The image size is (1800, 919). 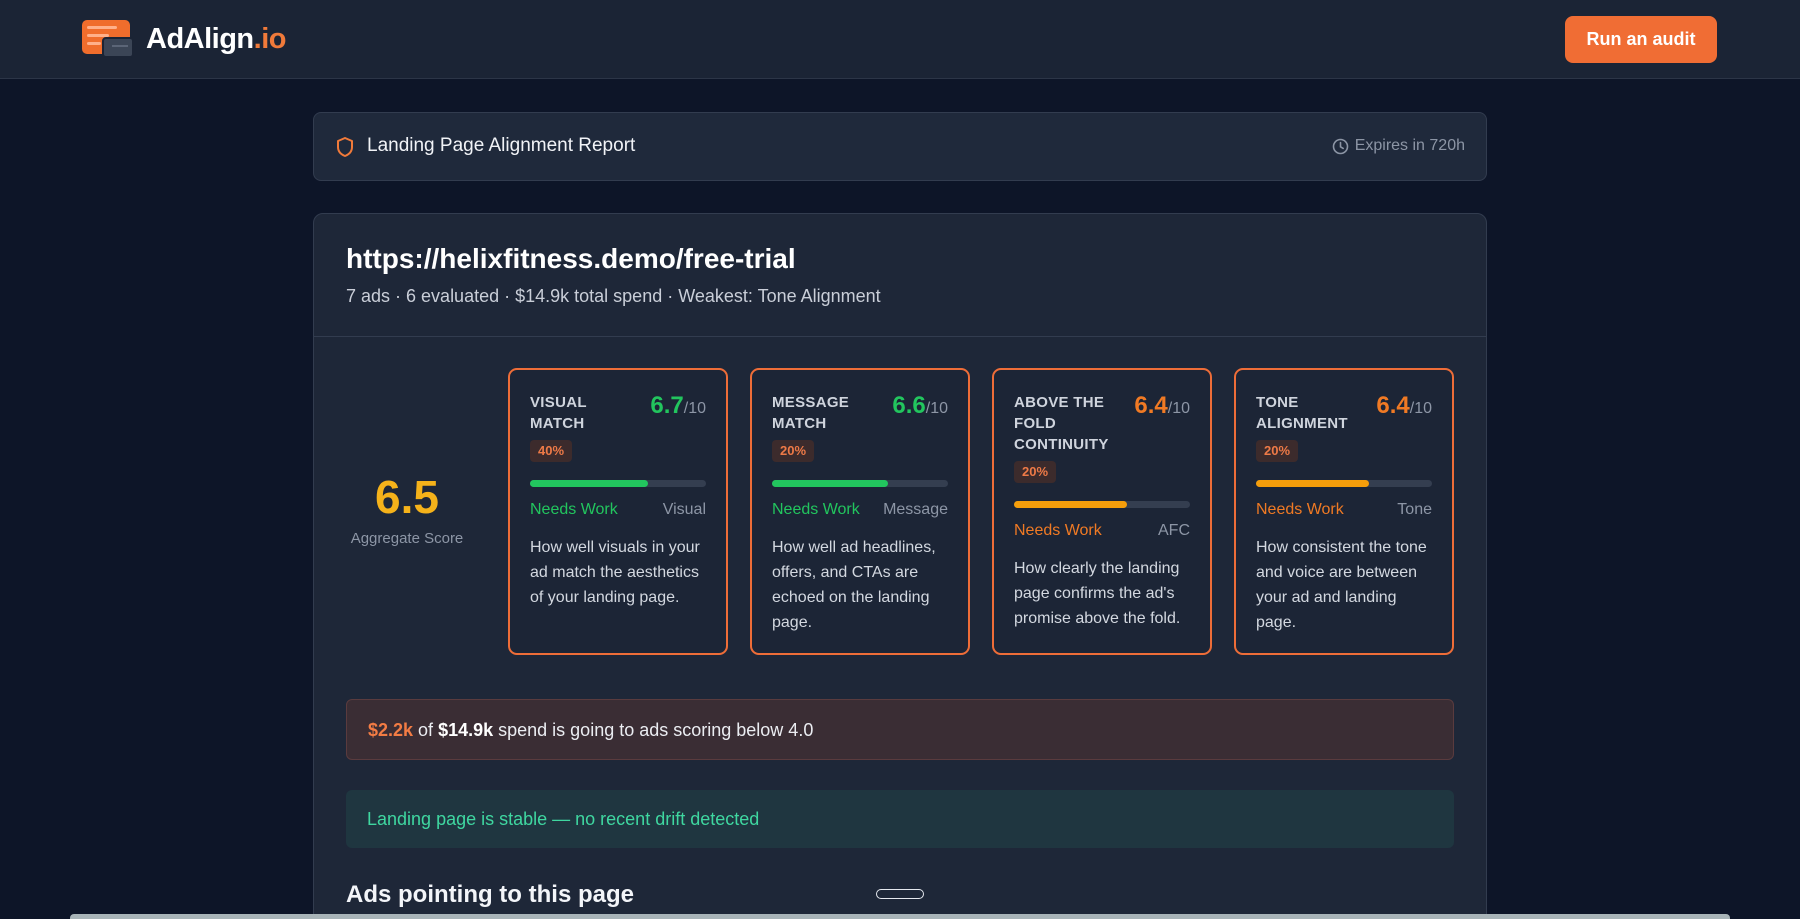 What do you see at coordinates (1414, 509) in the screenshot?
I see `metric-tag: Tone` at bounding box center [1414, 509].